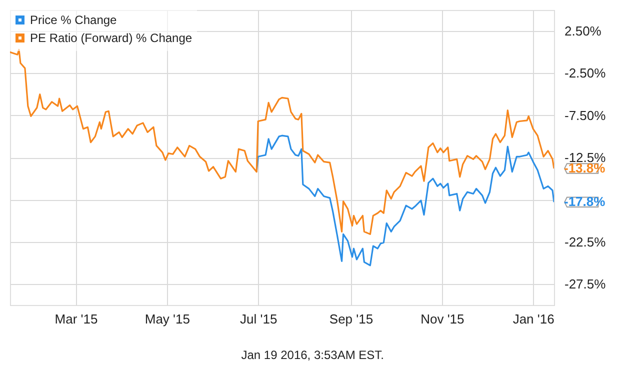 Image resolution: width=635 pixels, height=366 pixels. What do you see at coordinates (351, 319) in the screenshot?
I see `x-tick-label: Sep '15` at bounding box center [351, 319].